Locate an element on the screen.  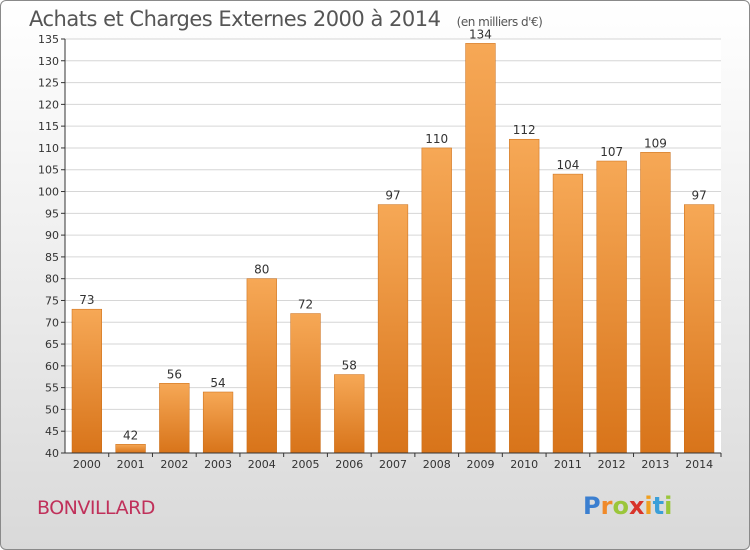
x-tick-label: 2010 is located at coordinates (524, 464).